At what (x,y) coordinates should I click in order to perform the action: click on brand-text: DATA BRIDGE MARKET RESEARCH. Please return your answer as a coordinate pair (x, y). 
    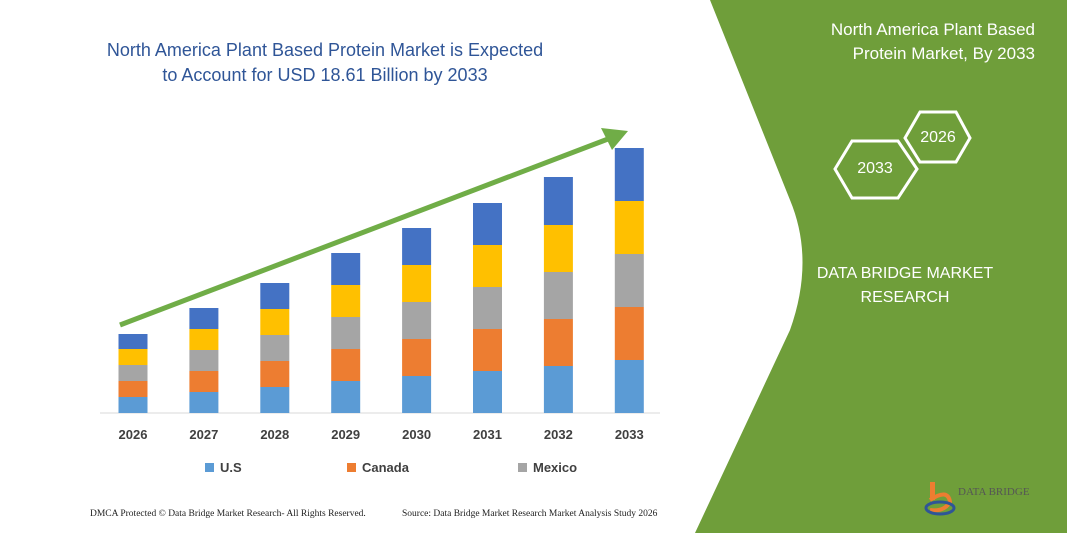
    Looking at the image, I should click on (905, 285).